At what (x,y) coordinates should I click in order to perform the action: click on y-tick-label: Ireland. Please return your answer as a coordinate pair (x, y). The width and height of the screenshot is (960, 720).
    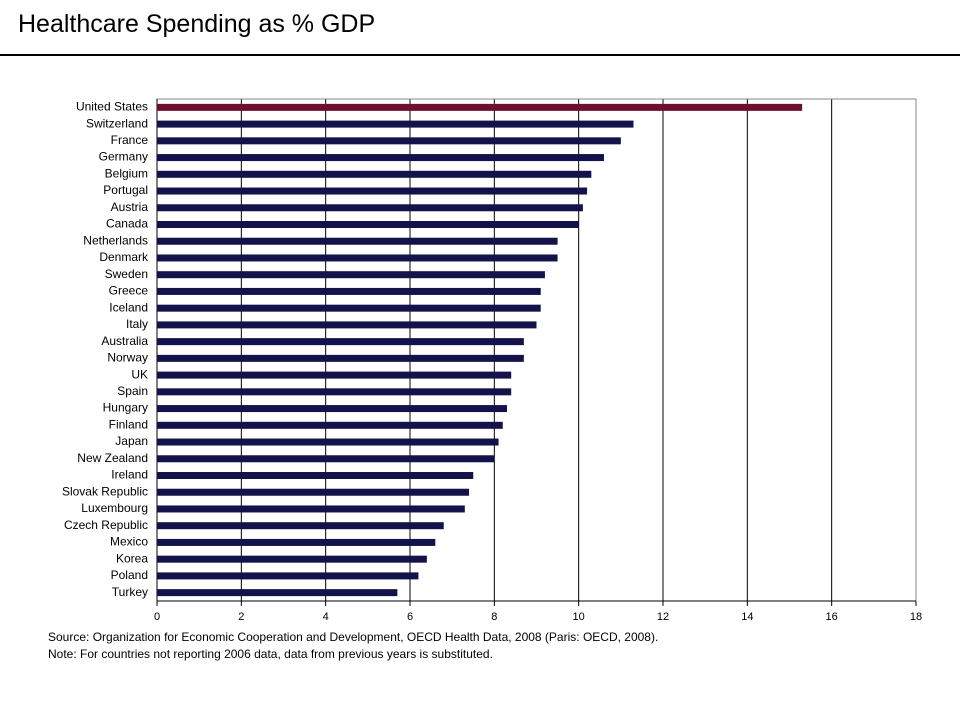
    Looking at the image, I should click on (129, 475).